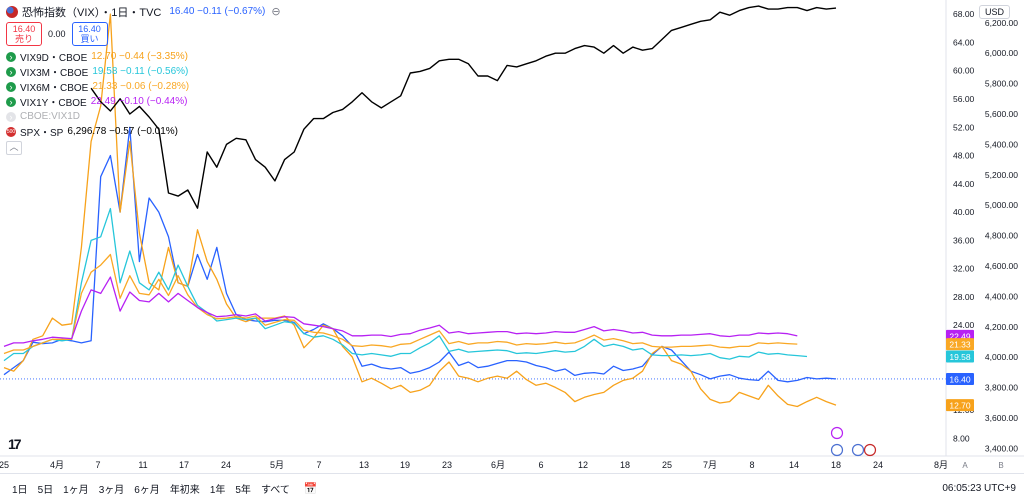 The width and height of the screenshot is (1024, 502). I want to click on us-flag-icon, so click(12, 11).